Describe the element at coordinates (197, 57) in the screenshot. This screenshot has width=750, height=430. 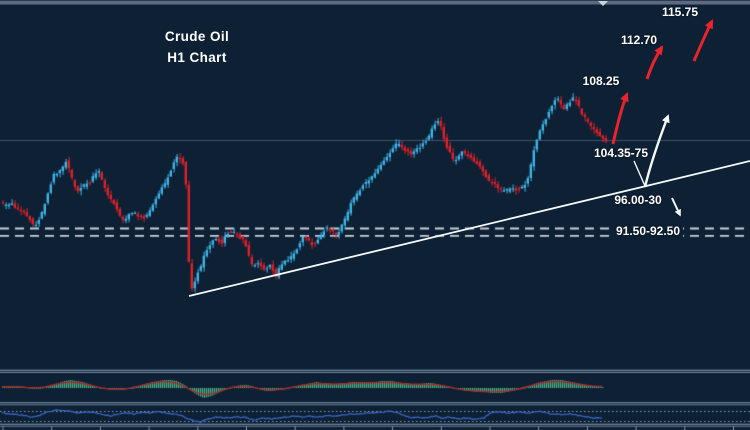
I see `chart-timeframe-label: H1 Chart` at that location.